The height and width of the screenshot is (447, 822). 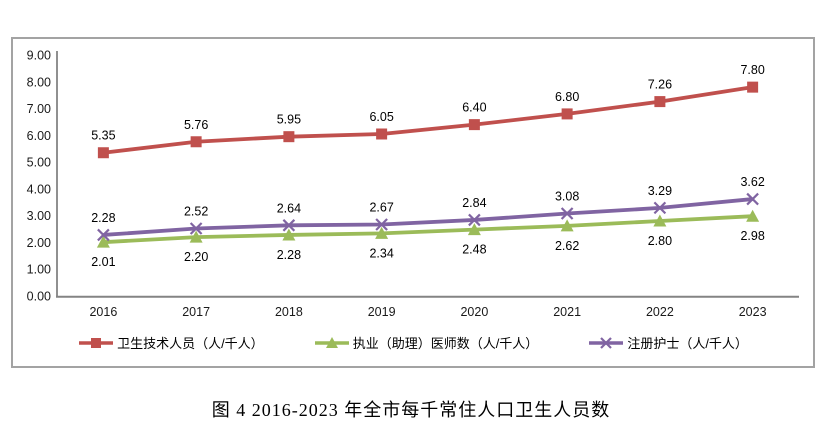 I want to click on svg-text: 2.64, so click(x=289, y=208).